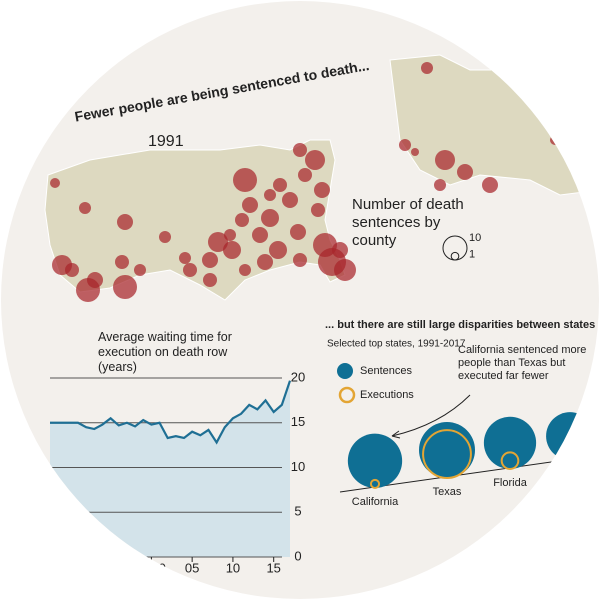 The height and width of the screenshot is (600, 600). I want to click on y-tick-label: 20, so click(298, 376).